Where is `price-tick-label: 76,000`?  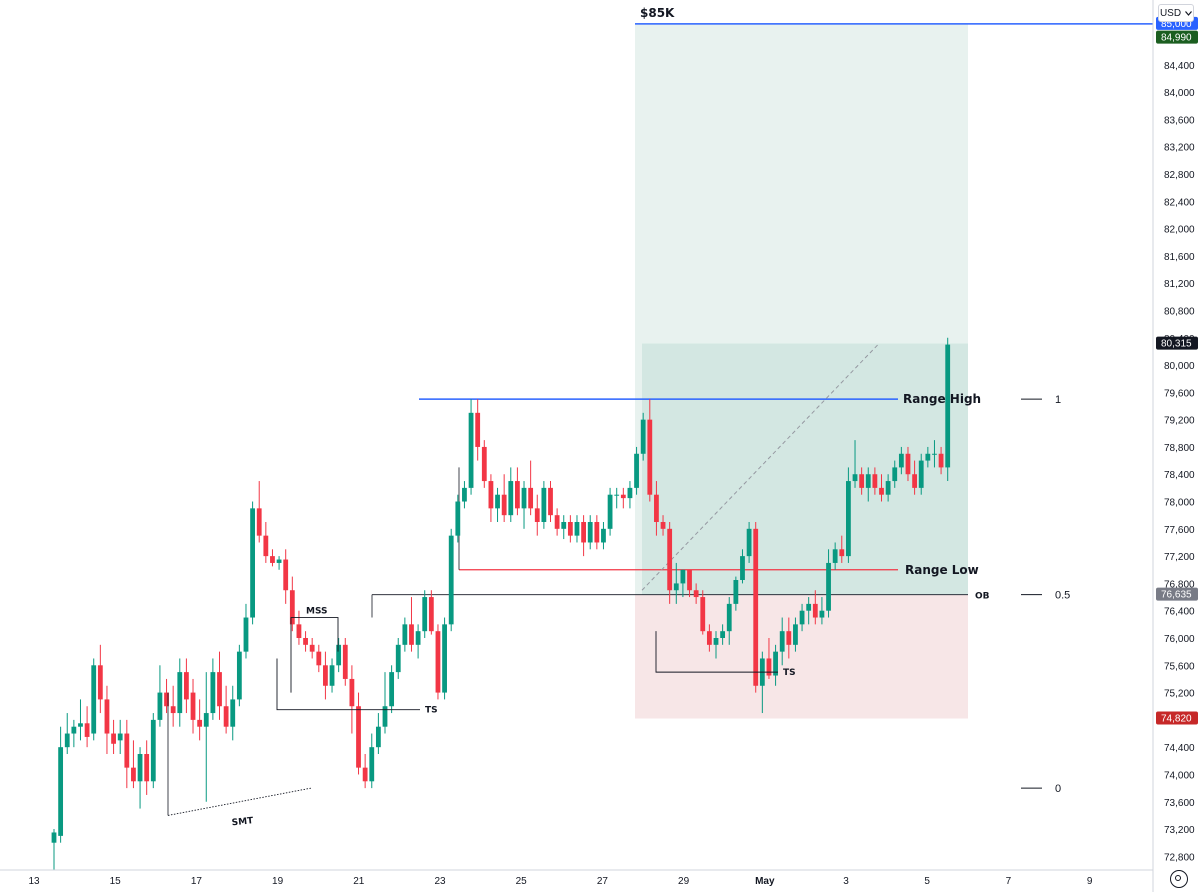
price-tick-label: 76,000 is located at coordinates (1179, 639).